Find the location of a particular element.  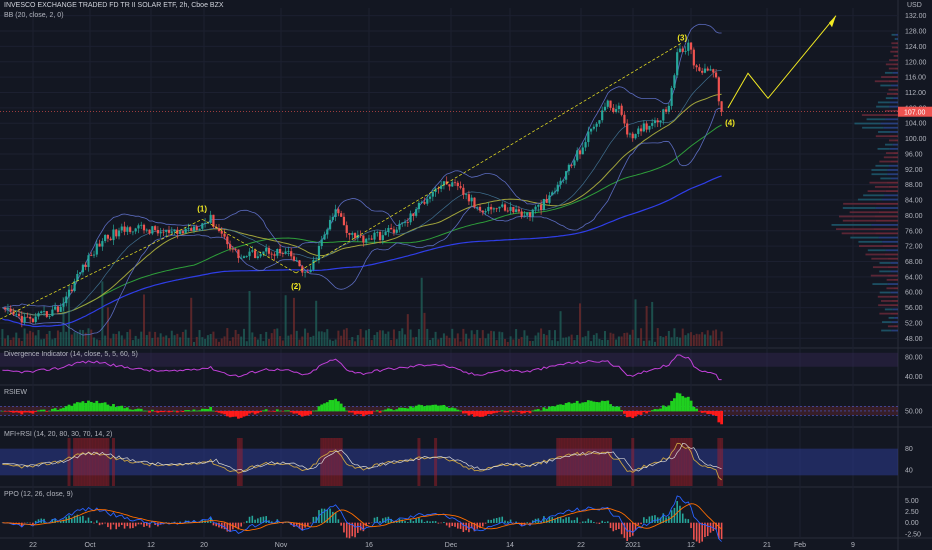

time-axis: 22 Oct 12 20 Nov 16 Dec 14 22 2021 12 21 Feb 9 is located at coordinates (442, 545).